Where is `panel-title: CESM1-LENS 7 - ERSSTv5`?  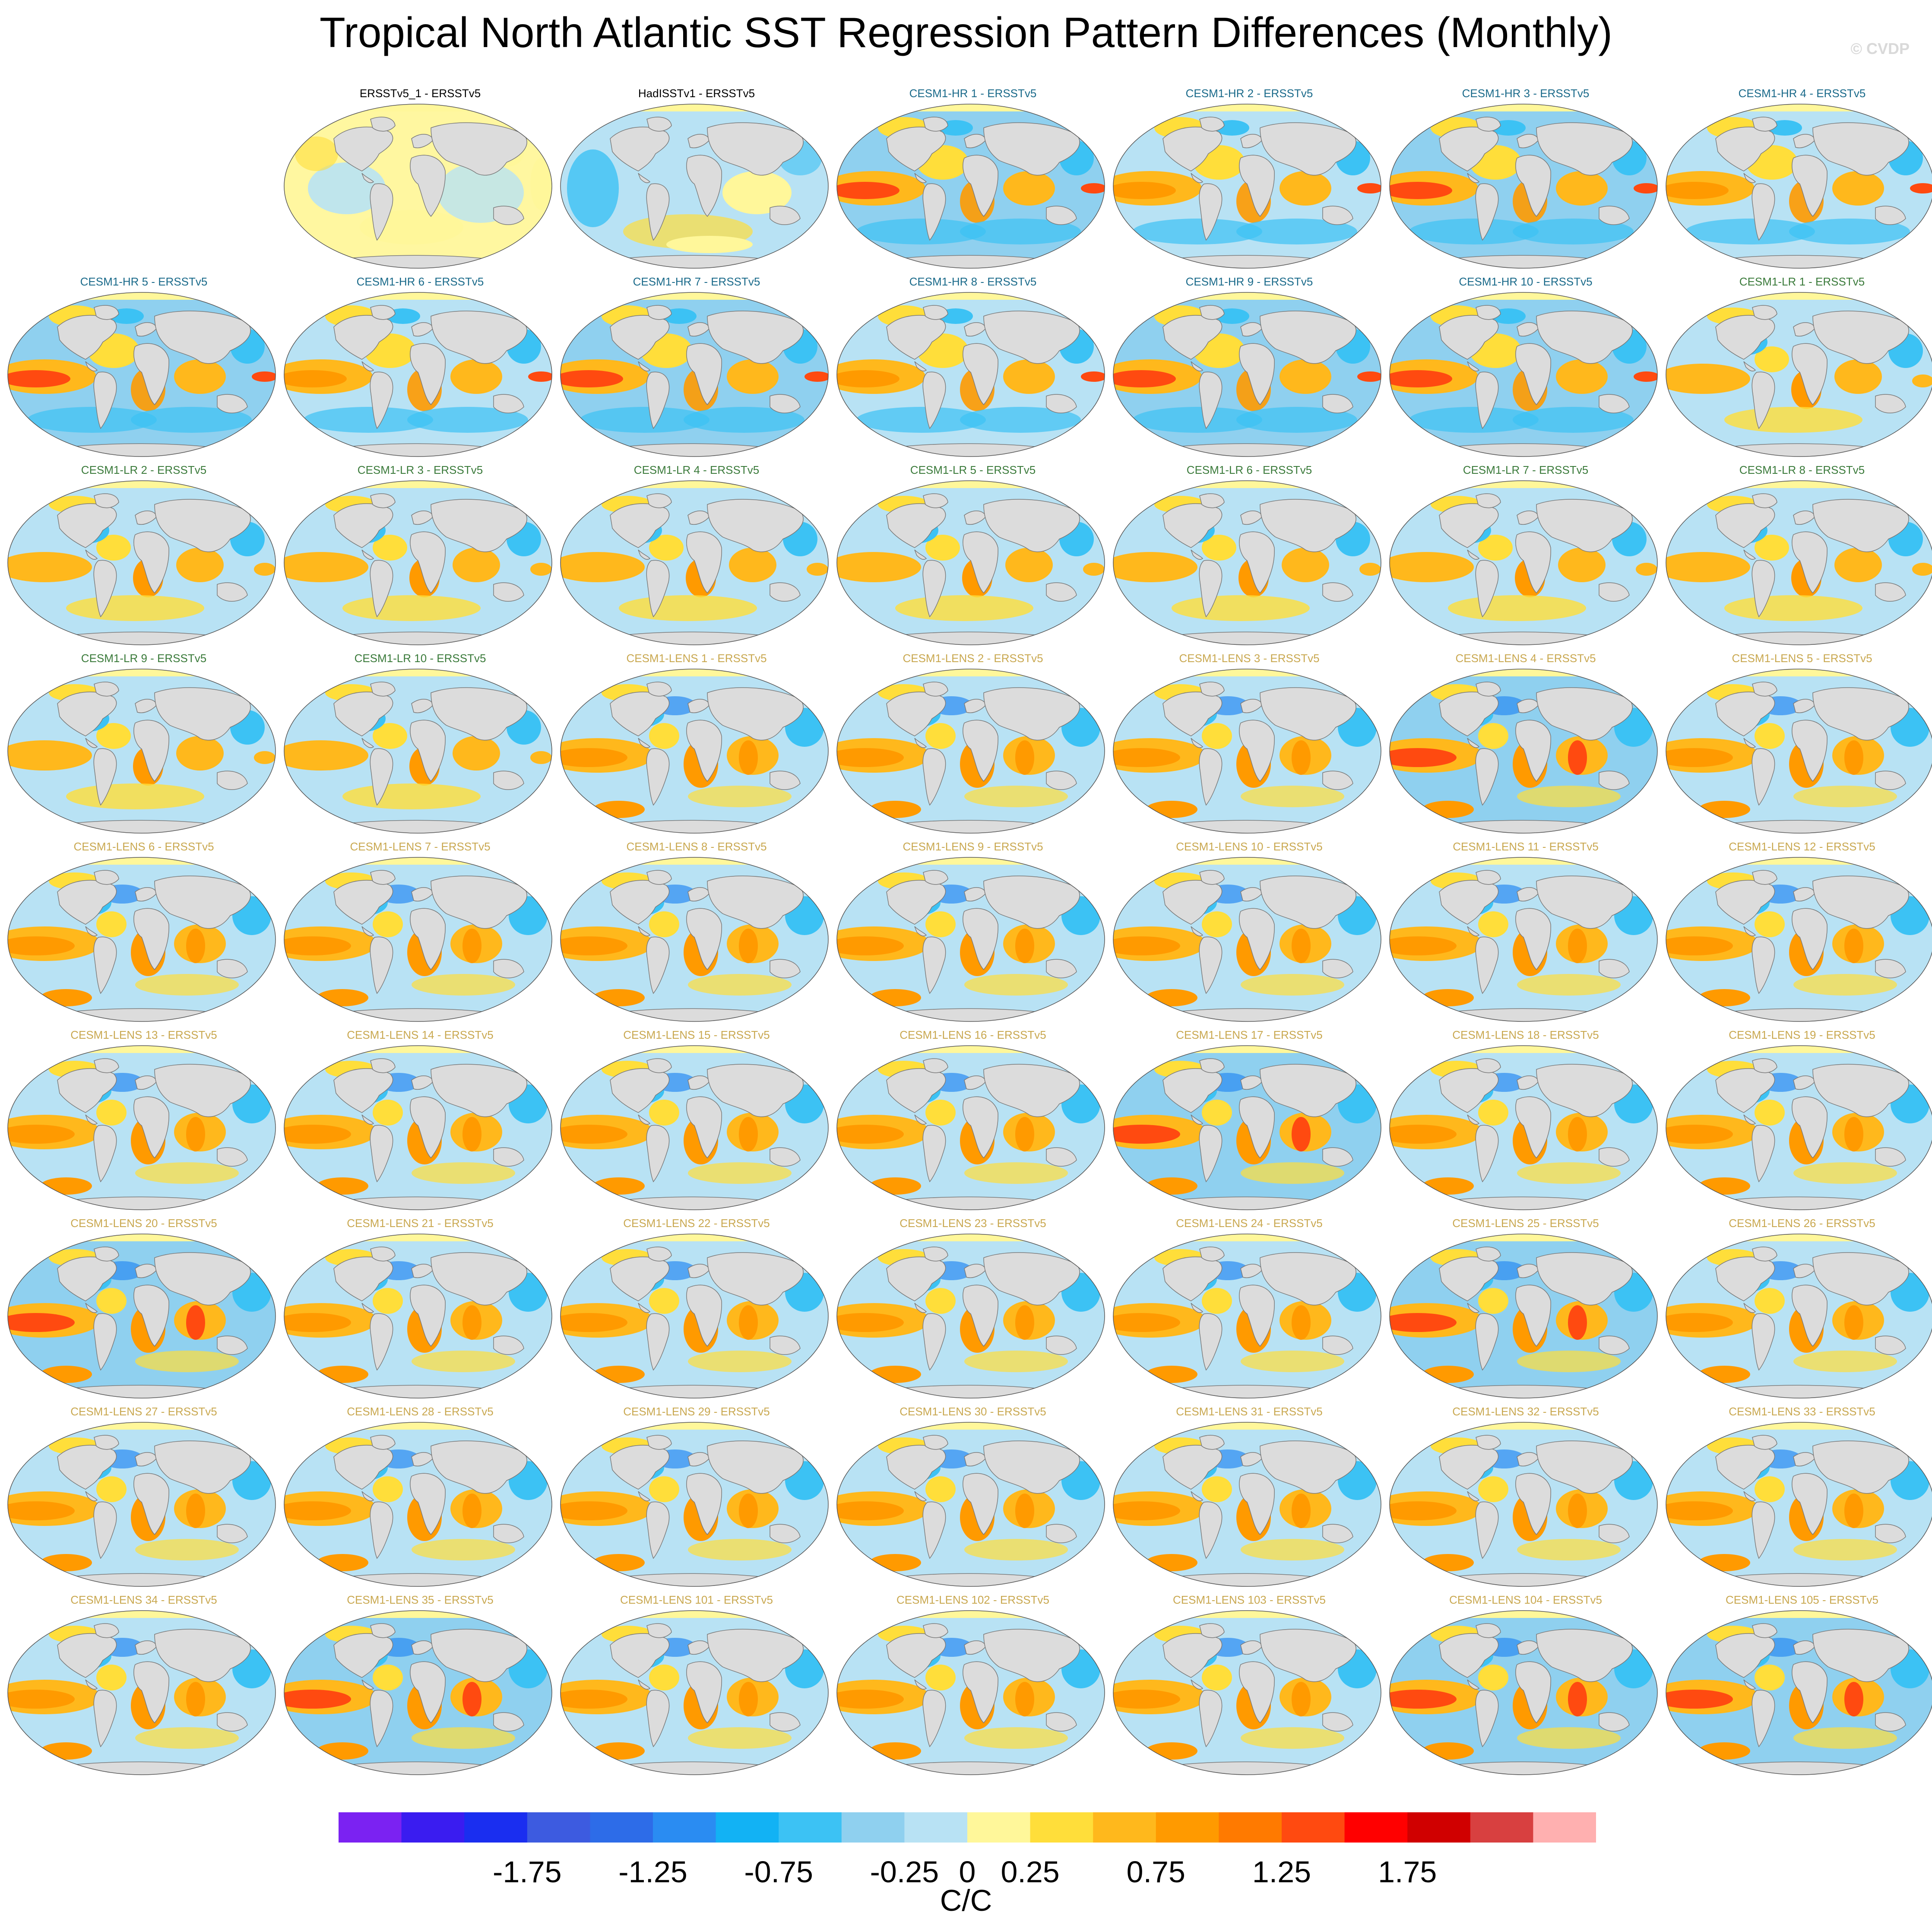 panel-title: CESM1-LENS 7 - ERSSTv5 is located at coordinates (421, 846).